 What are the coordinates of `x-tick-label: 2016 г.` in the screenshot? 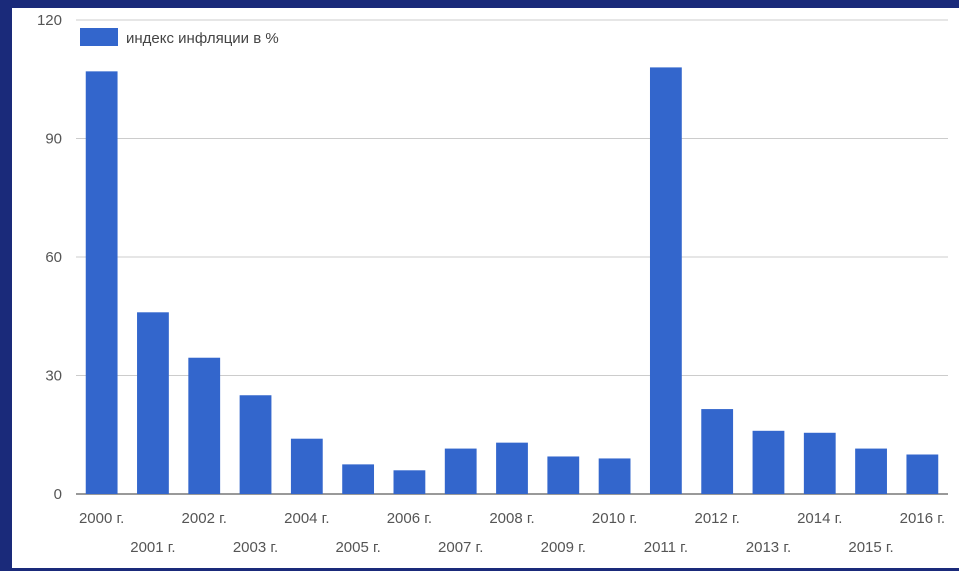 It's located at (922, 518).